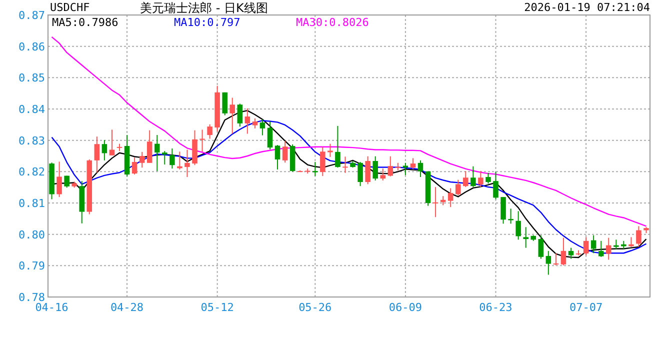 The image size is (660, 360). What do you see at coordinates (495, 307) in the screenshot?
I see `x-tick-label: 06-23` at bounding box center [495, 307].